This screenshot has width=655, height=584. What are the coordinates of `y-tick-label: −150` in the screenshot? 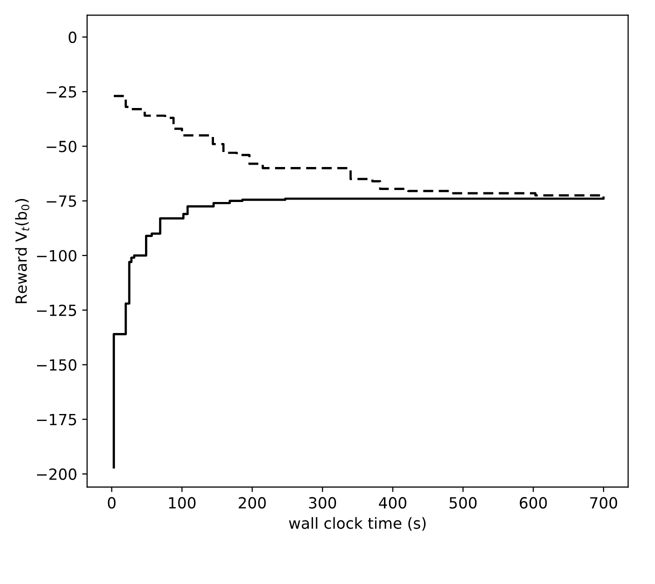 It's located at (56, 365).